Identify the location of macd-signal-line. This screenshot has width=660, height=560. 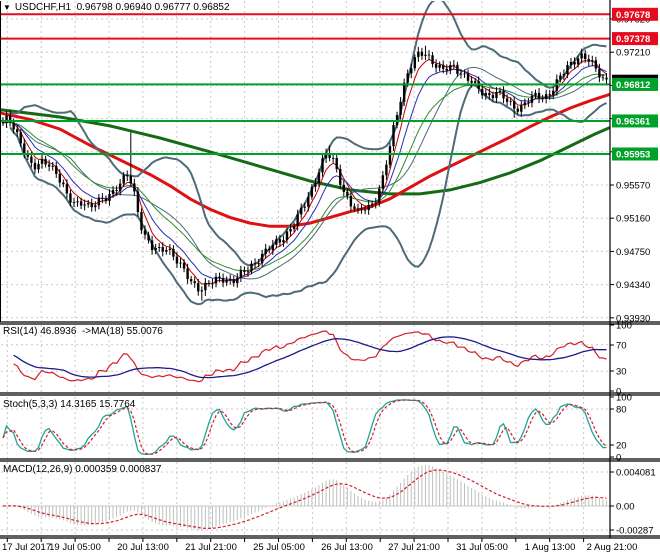
(304, 499).